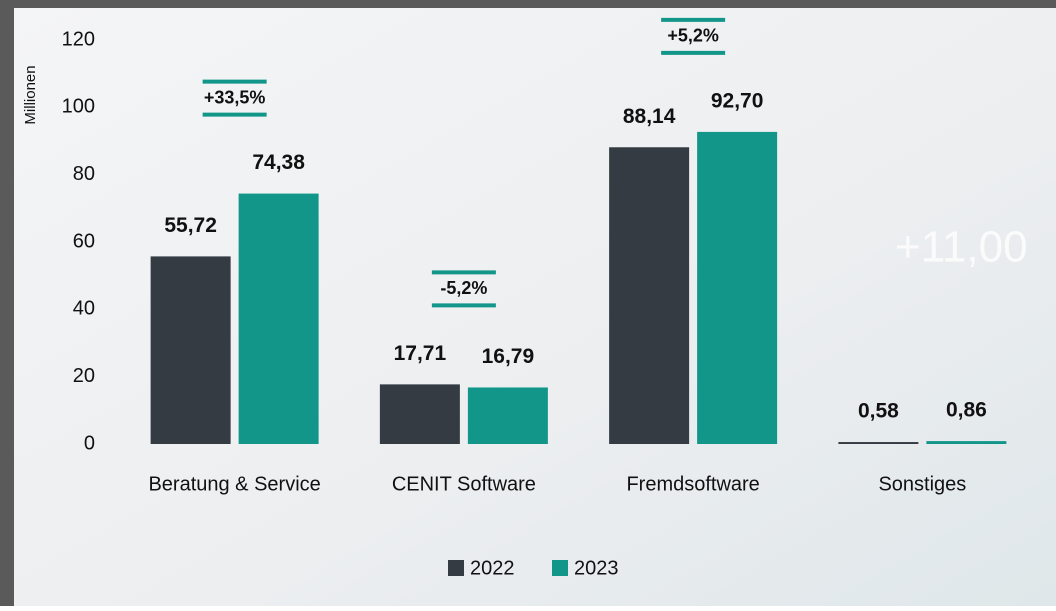 This screenshot has width=1056, height=611. I want to click on x-tick-label: Fremdsoftware, so click(692, 484).